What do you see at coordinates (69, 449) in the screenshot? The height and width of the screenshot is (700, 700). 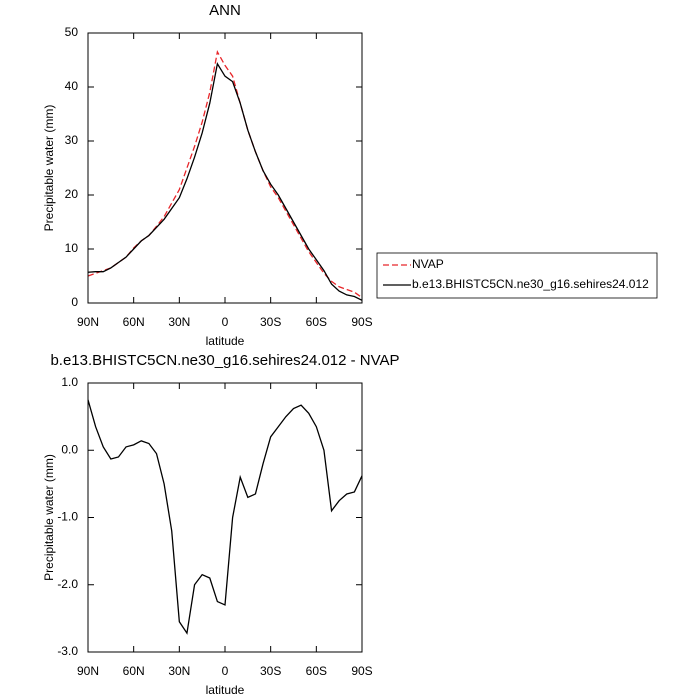 I see `y-tick-label: 0.0` at bounding box center [69, 449].